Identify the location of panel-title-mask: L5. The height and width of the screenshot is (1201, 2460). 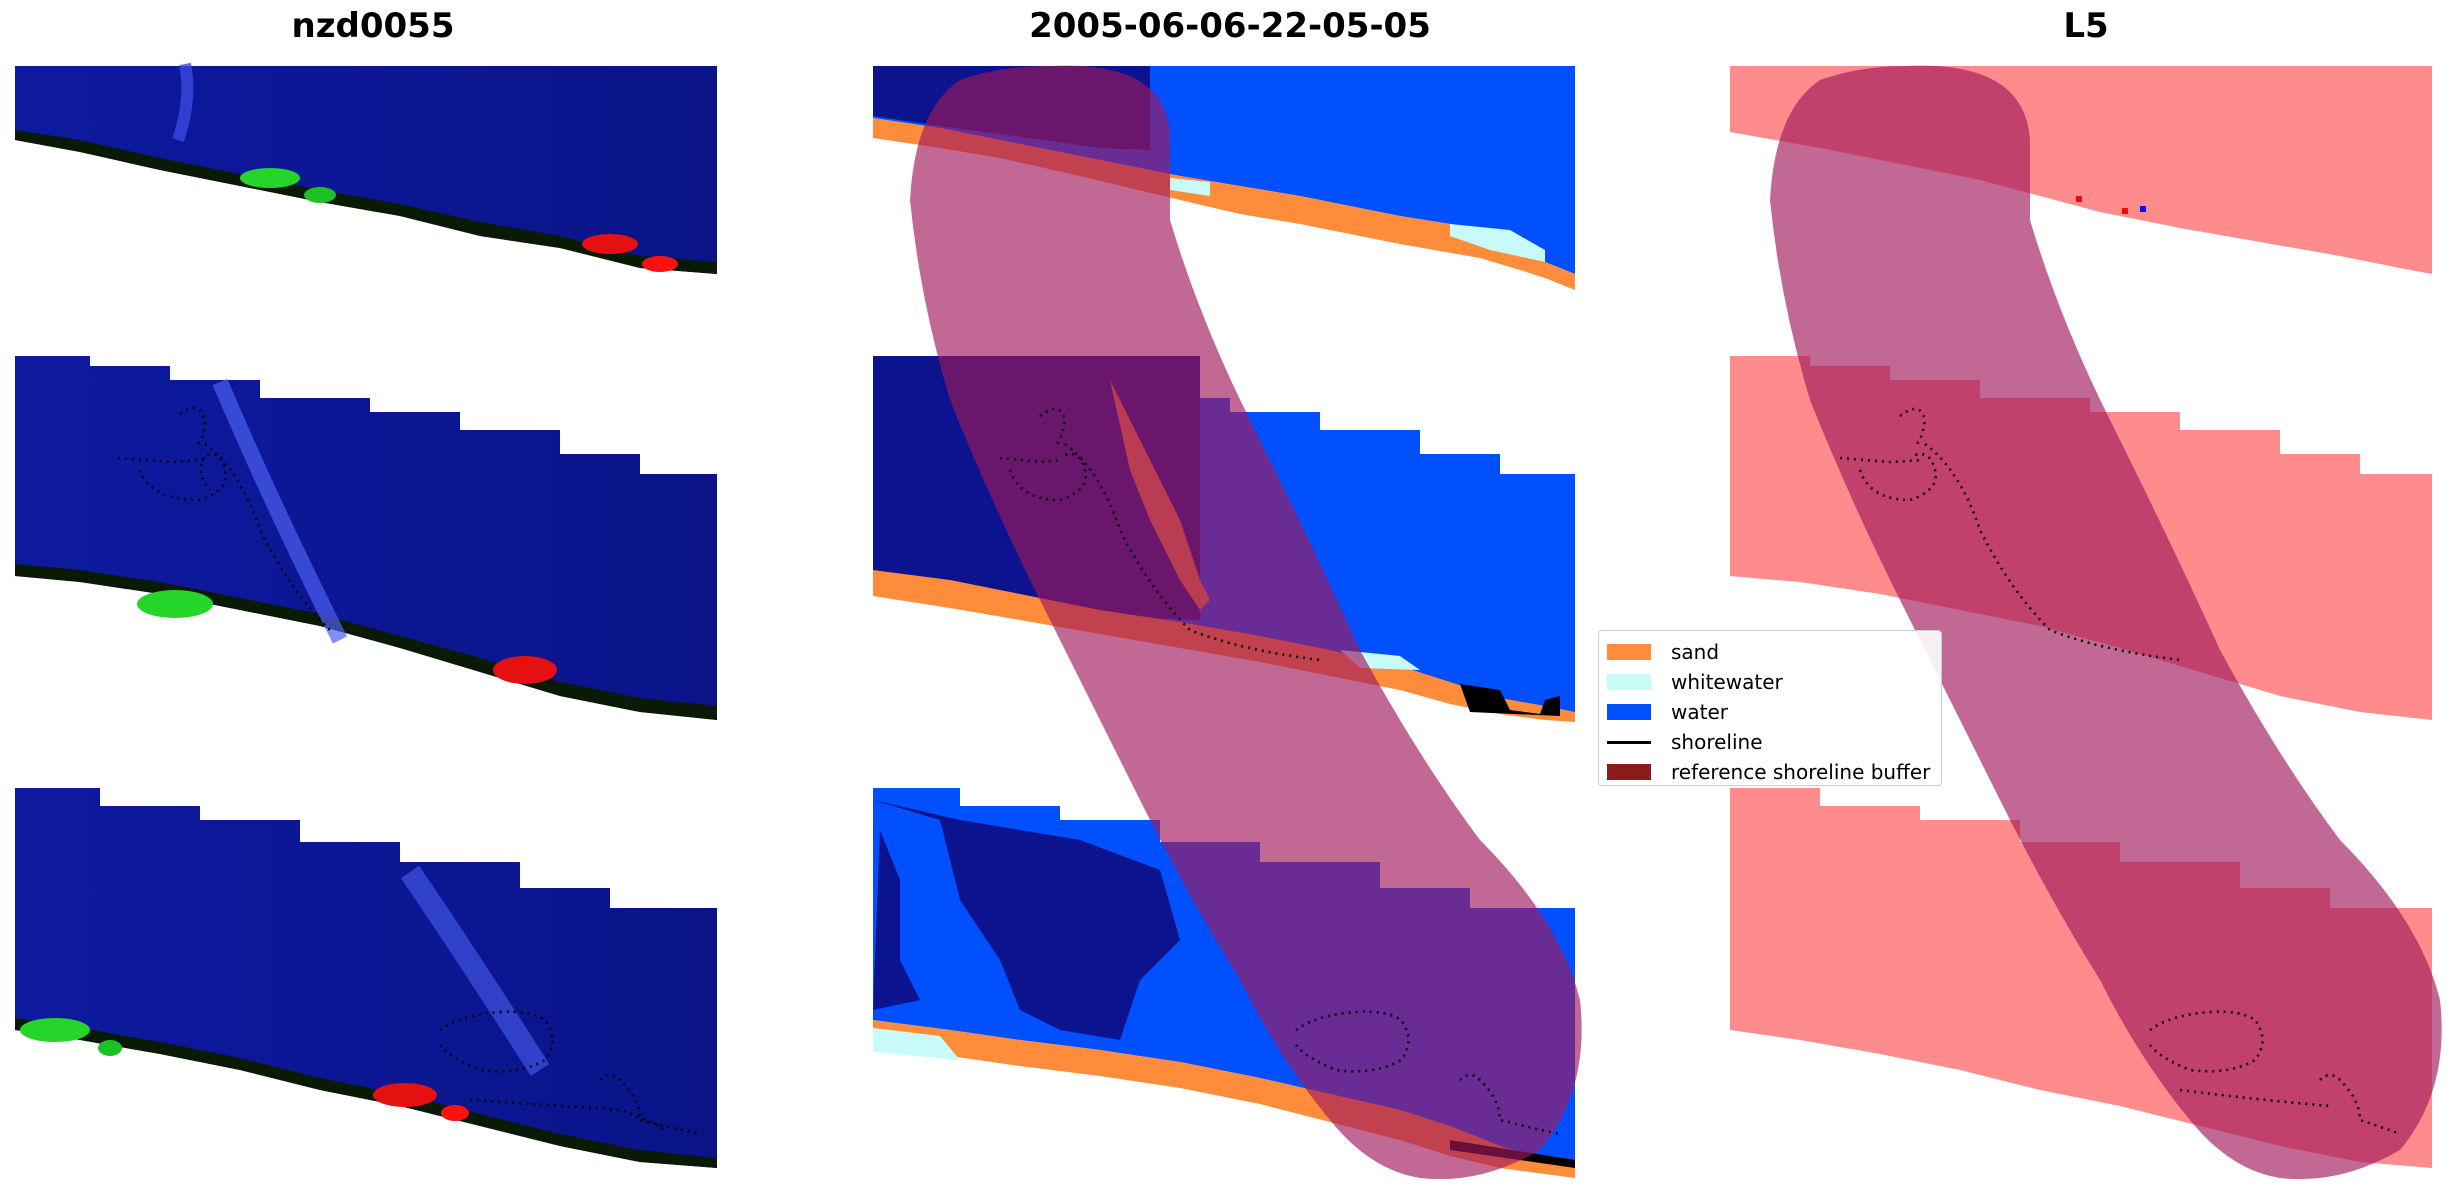
(2086, 26).